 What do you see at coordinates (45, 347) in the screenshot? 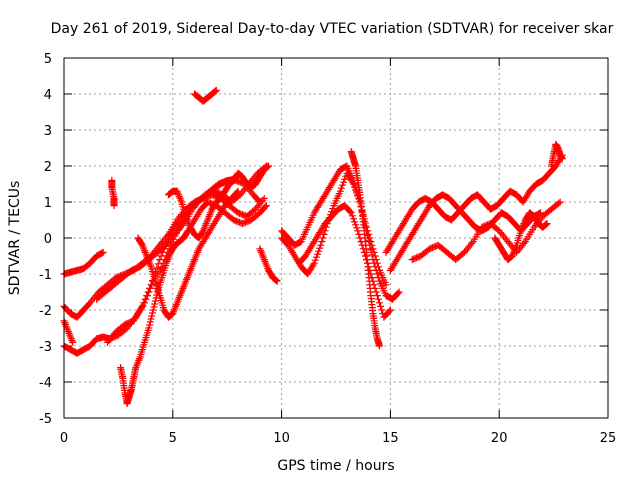
I see `y-tick-label: -3` at bounding box center [45, 347].